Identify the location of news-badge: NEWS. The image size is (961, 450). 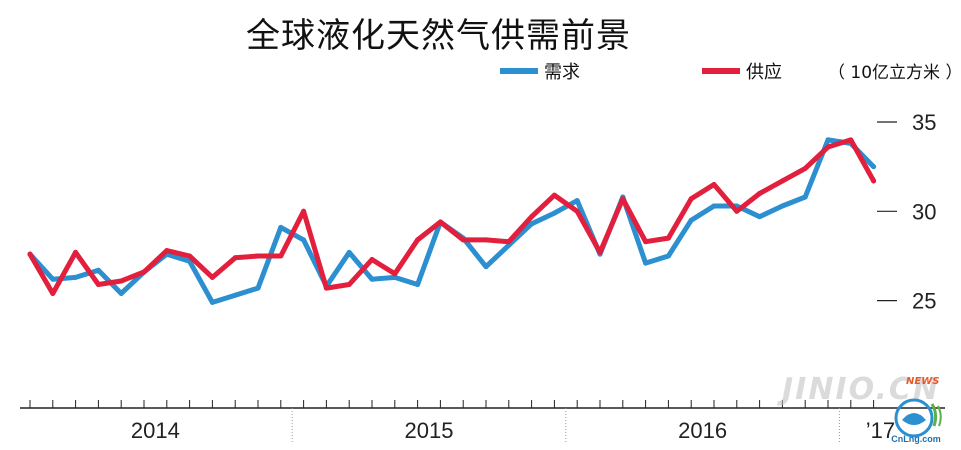
(923, 381).